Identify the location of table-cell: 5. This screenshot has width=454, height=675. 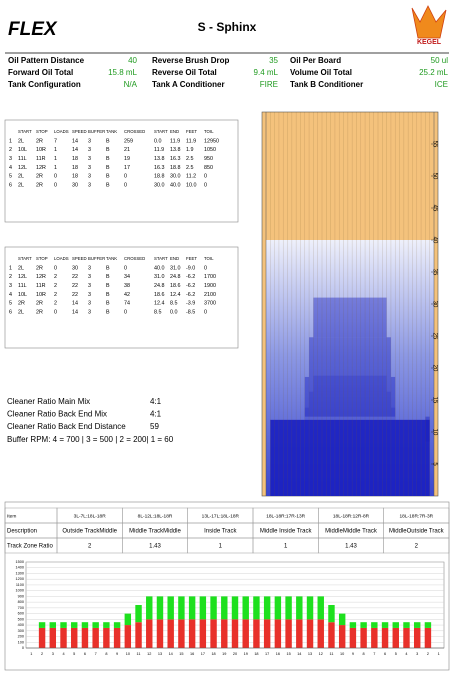
(10, 177).